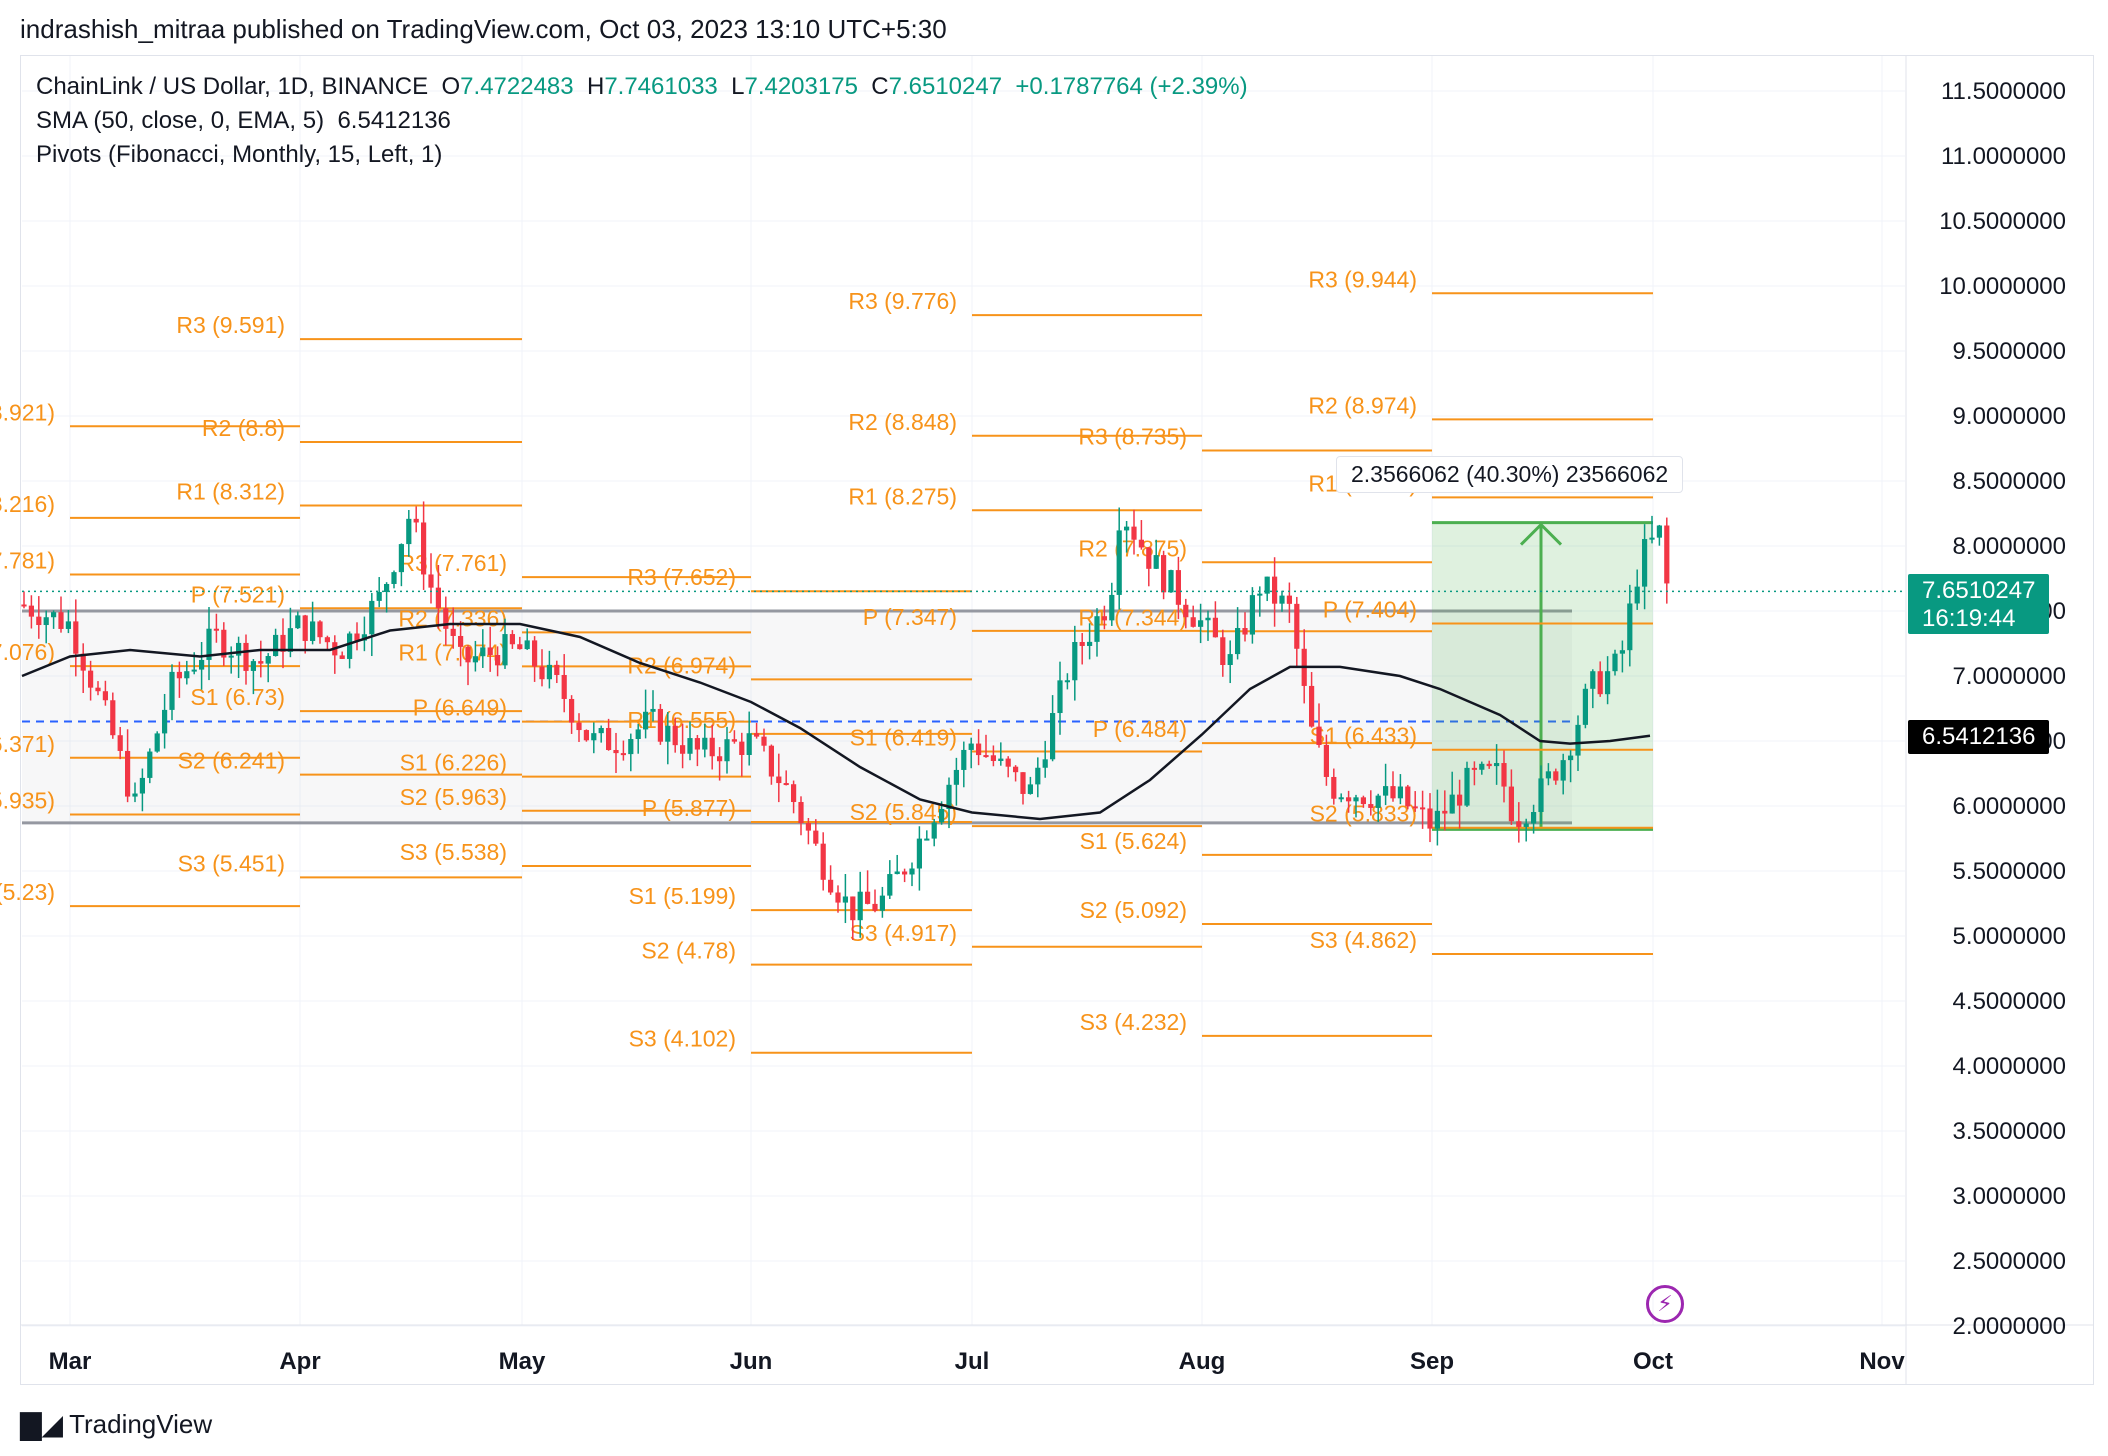 Image resolution: width=2108 pixels, height=1456 pixels. I want to click on change-value: +0.1787764 (+2.39%), so click(1131, 86).